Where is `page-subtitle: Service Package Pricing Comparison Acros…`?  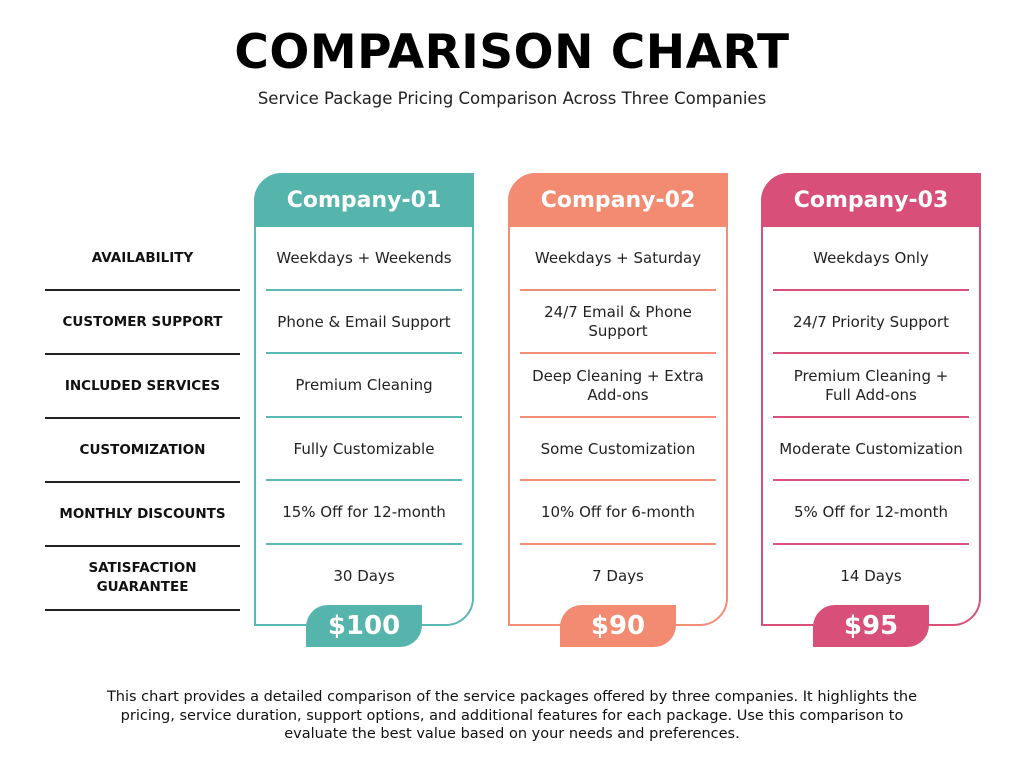
page-subtitle: Service Package Pricing Comparison Acros… is located at coordinates (512, 98).